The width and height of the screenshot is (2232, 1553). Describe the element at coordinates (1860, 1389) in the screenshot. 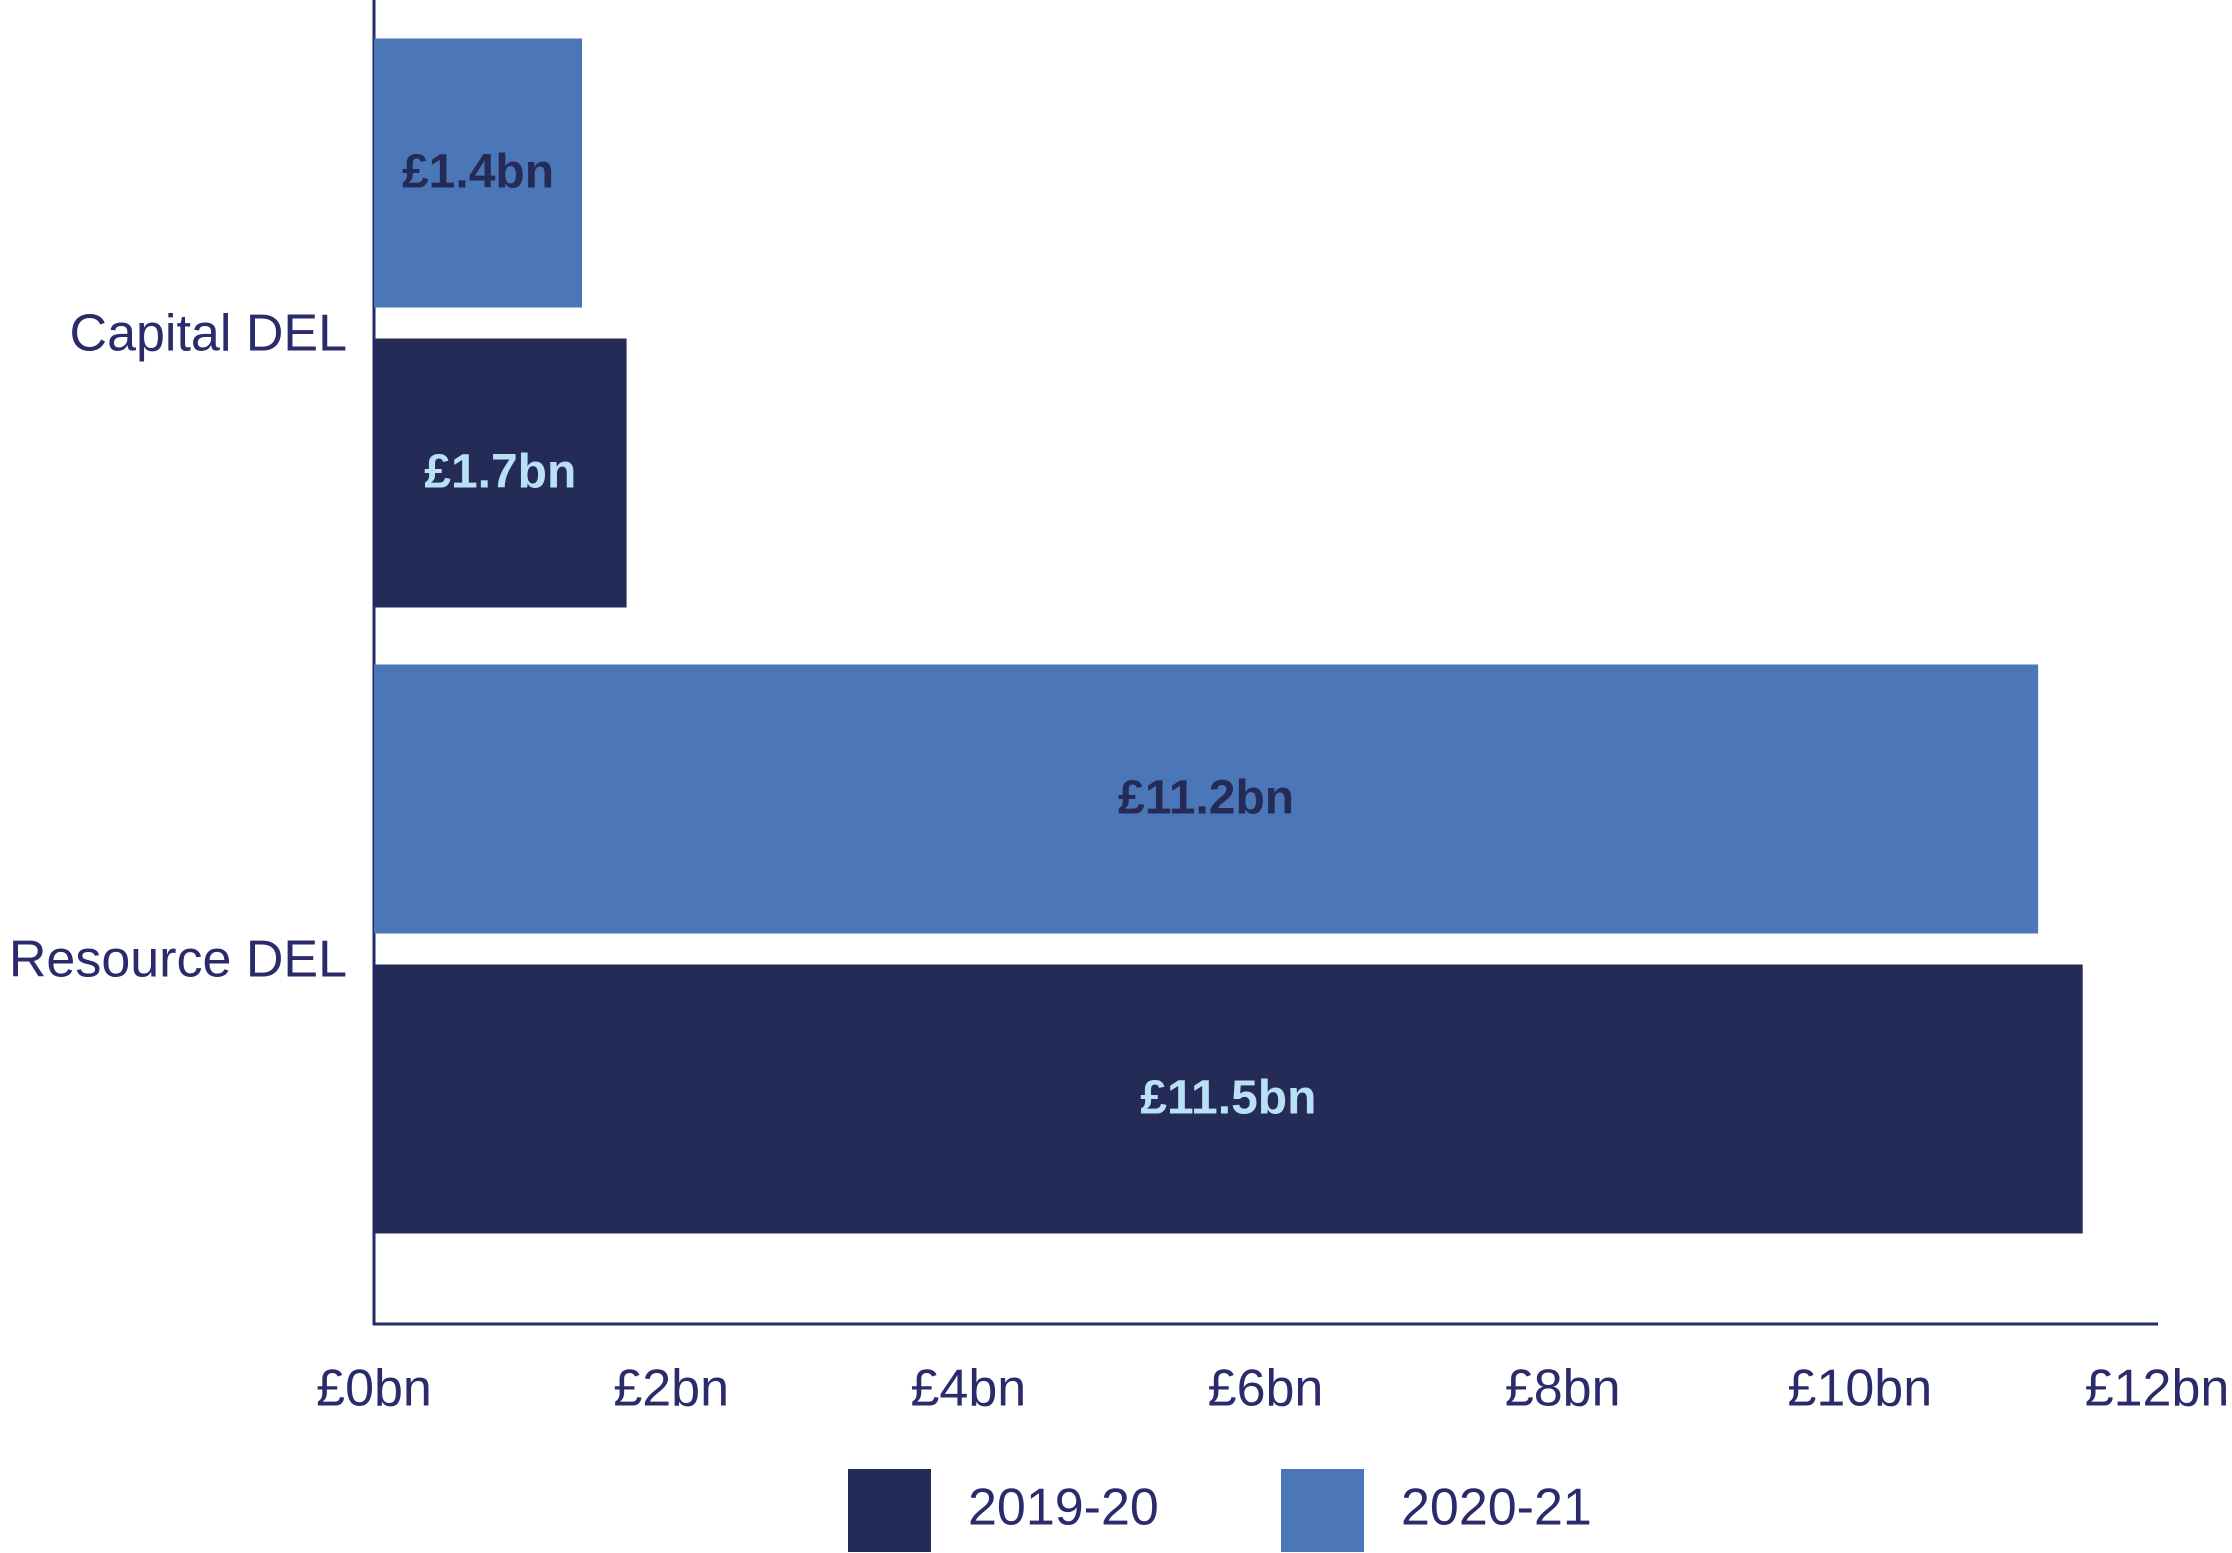

I see `x-tick-label: £10bn` at that location.